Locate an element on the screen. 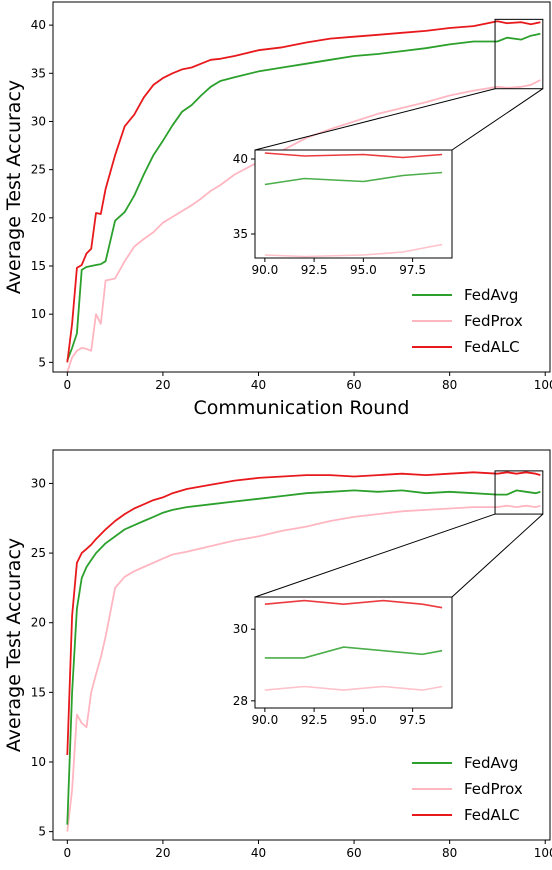  inset-y-tick-label: 30 is located at coordinates (240, 629).